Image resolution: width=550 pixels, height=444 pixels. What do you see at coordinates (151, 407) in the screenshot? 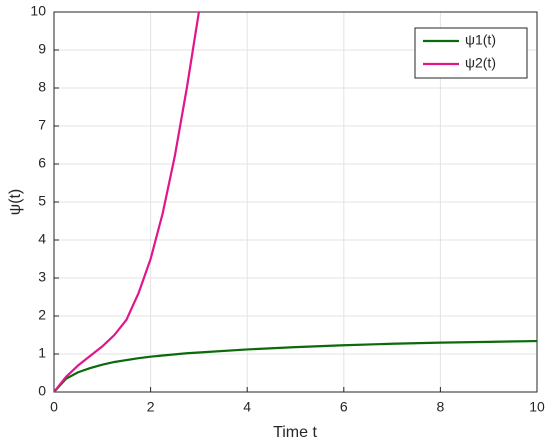
I see `x-tick-label: 2` at bounding box center [151, 407].